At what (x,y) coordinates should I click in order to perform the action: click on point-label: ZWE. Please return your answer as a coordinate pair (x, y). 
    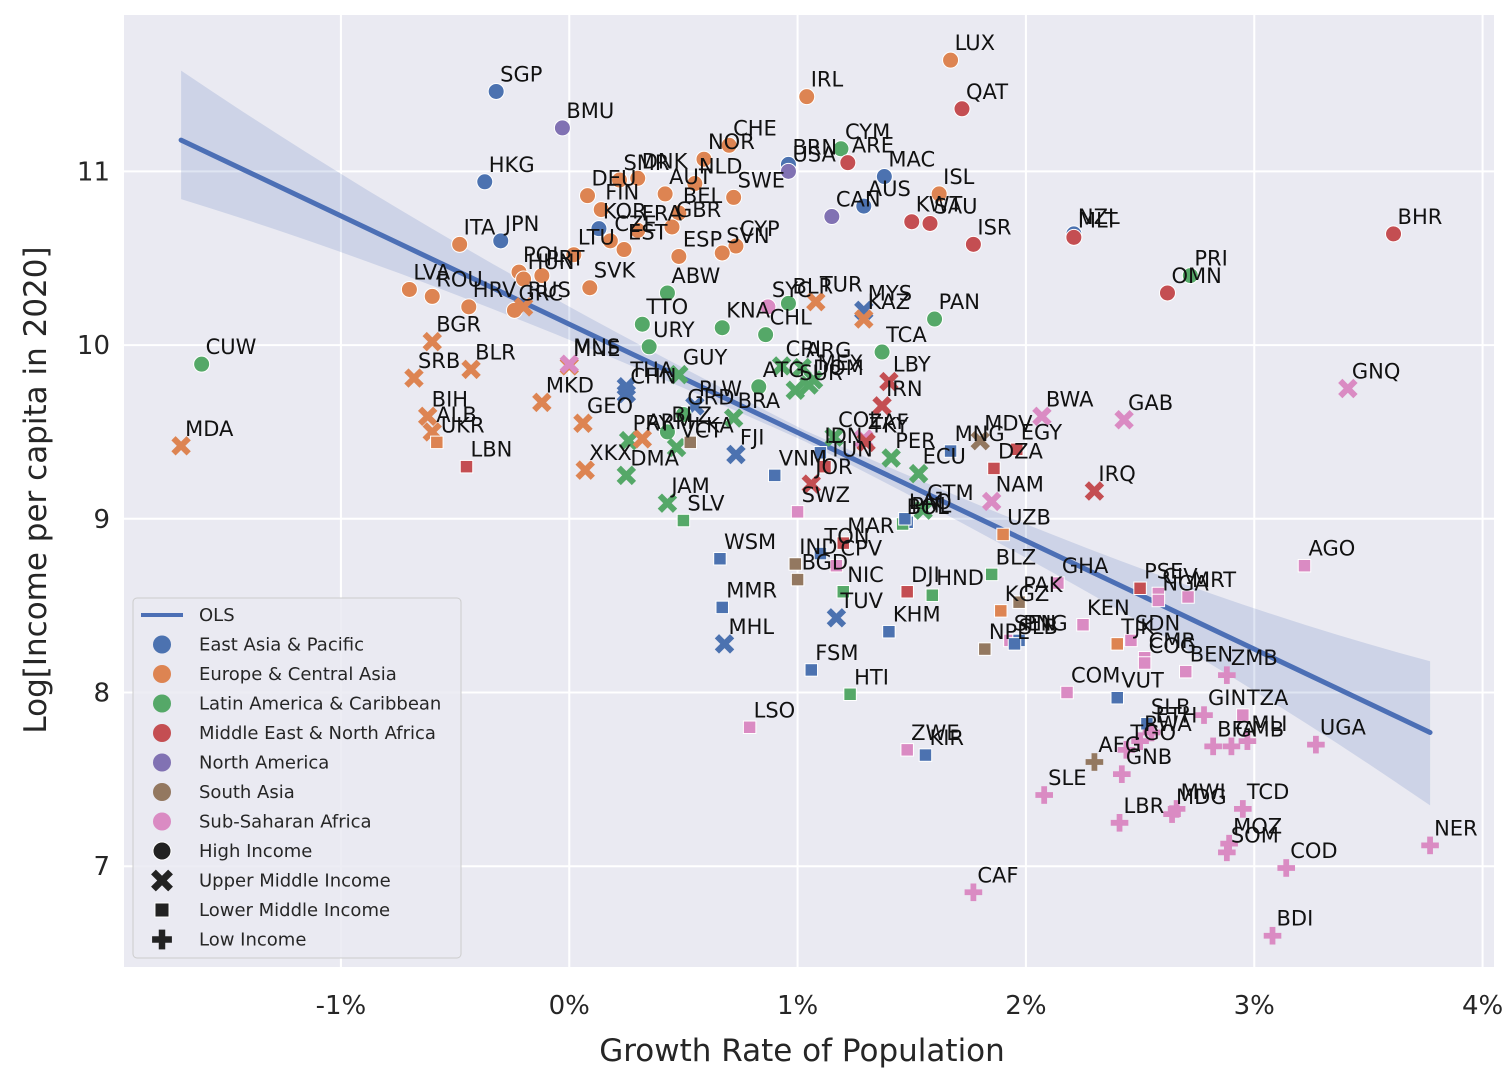
    Looking at the image, I should click on (935, 733).